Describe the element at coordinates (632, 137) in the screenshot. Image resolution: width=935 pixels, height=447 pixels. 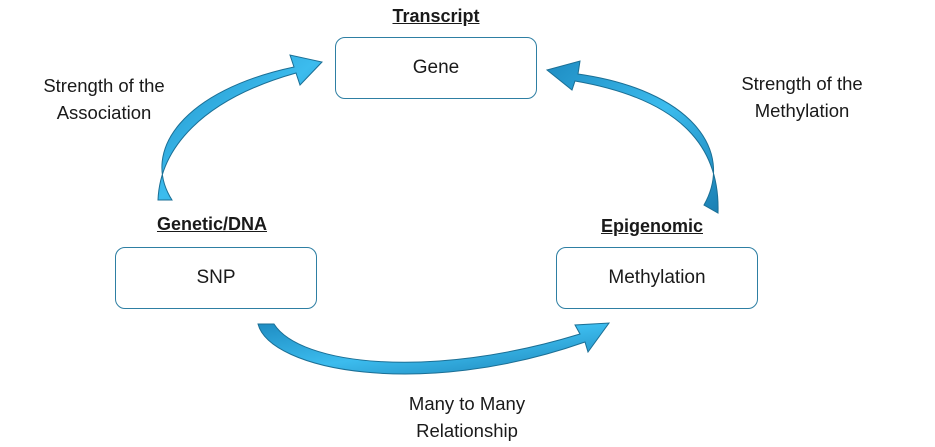
I see `arrow-methylation-to-gene` at that location.